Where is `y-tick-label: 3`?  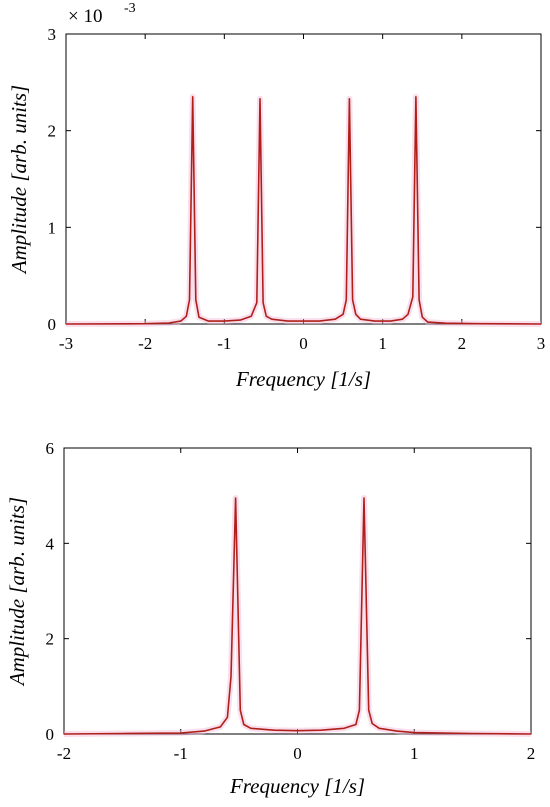 y-tick-label: 3 is located at coordinates (52, 34).